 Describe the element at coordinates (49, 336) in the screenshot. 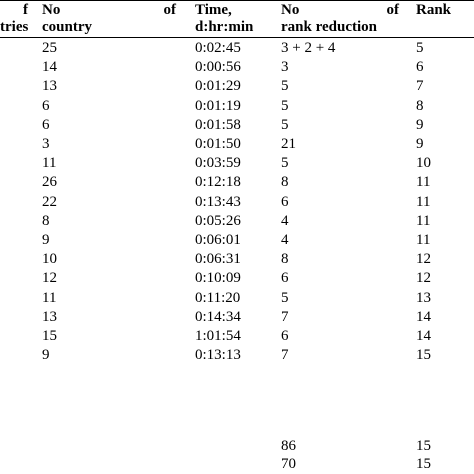

I see `cell-country: 15` at that location.